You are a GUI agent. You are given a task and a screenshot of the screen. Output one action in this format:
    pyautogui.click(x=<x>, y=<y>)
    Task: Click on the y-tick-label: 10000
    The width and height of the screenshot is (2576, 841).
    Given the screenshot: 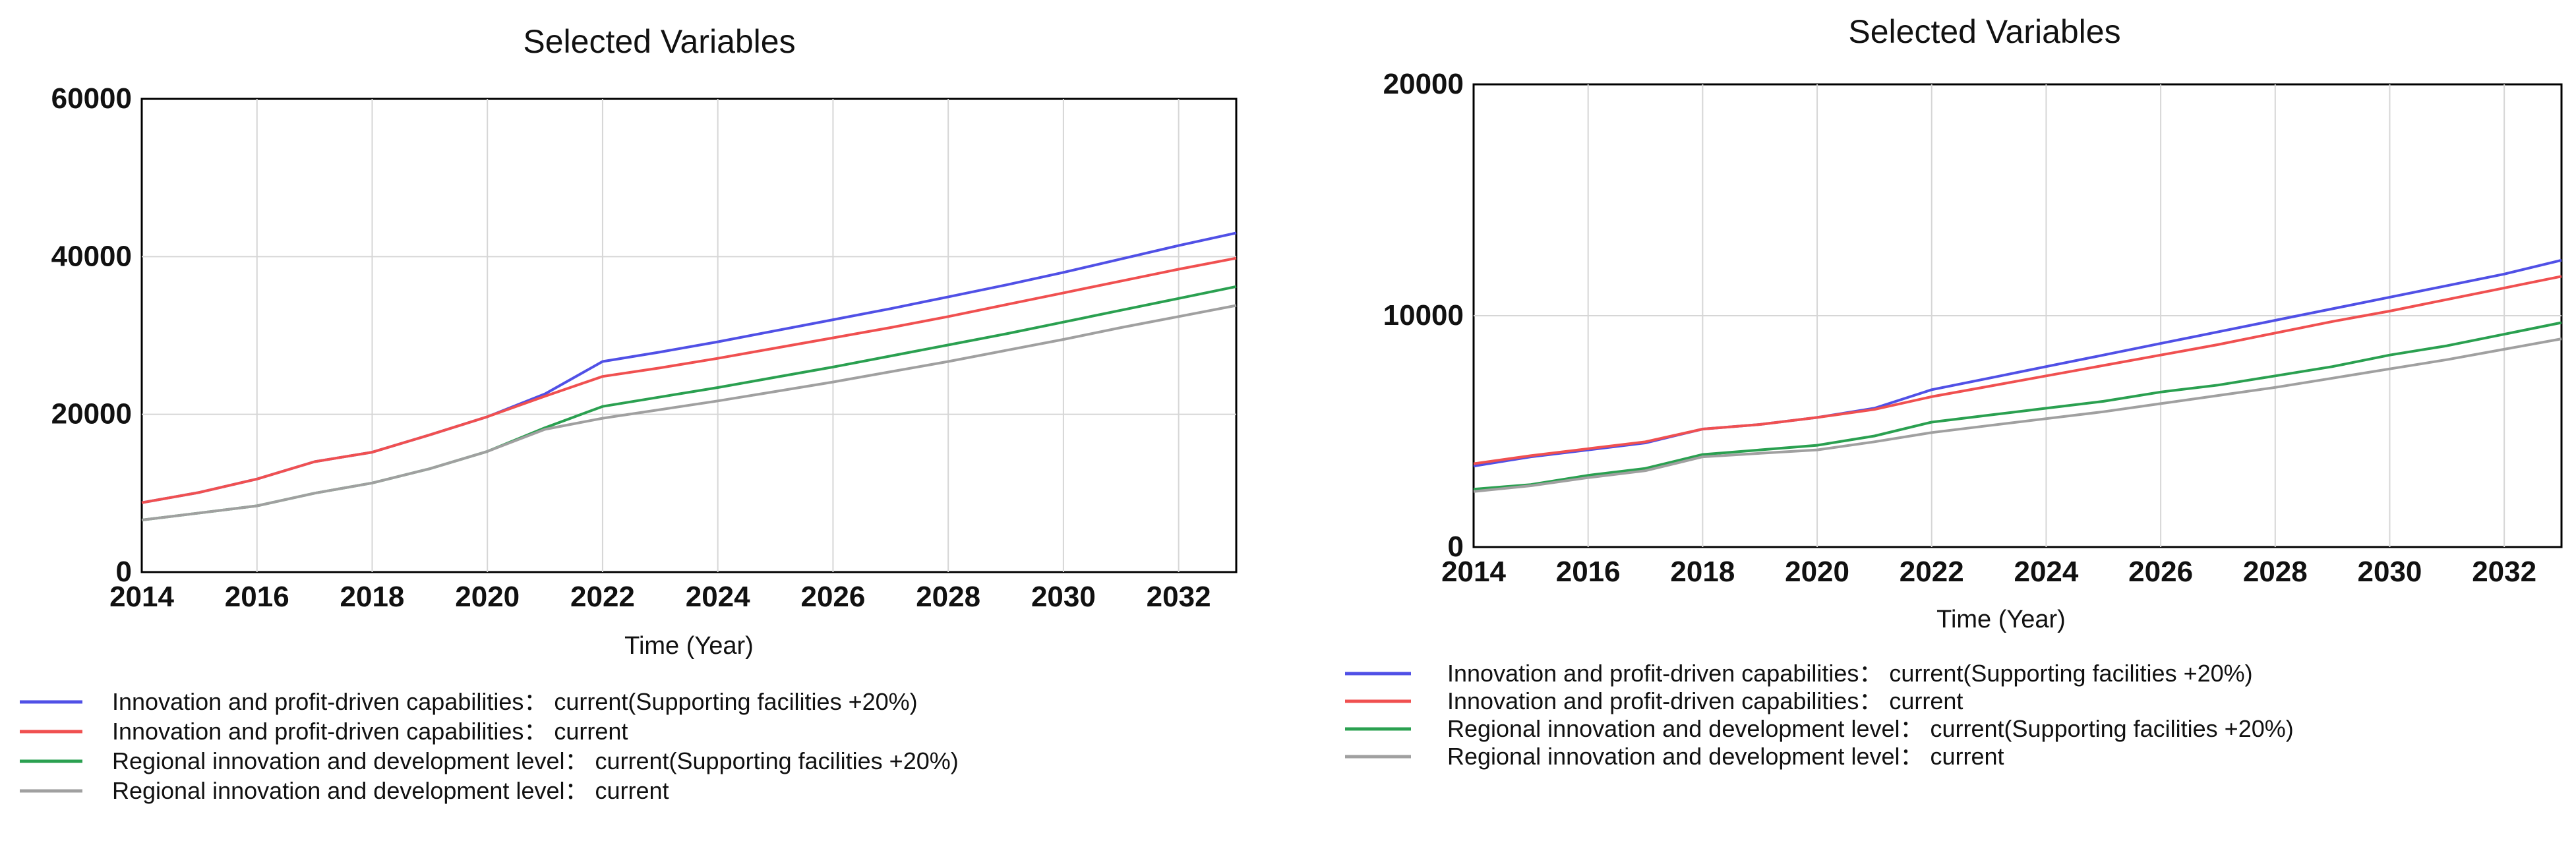 What is the action you would take?
    pyautogui.click(x=1423, y=315)
    